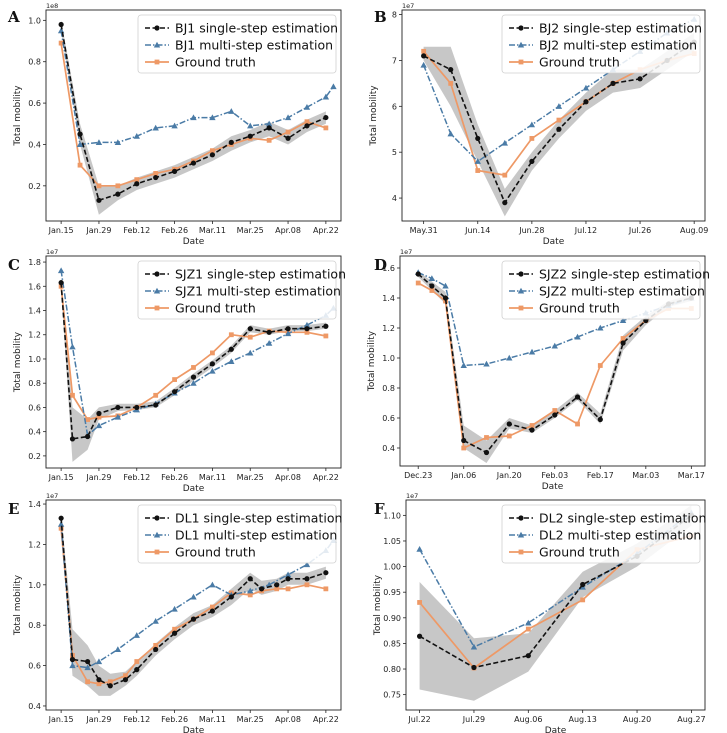  I want to click on x-tick-label: Feb.03, so click(554, 475).